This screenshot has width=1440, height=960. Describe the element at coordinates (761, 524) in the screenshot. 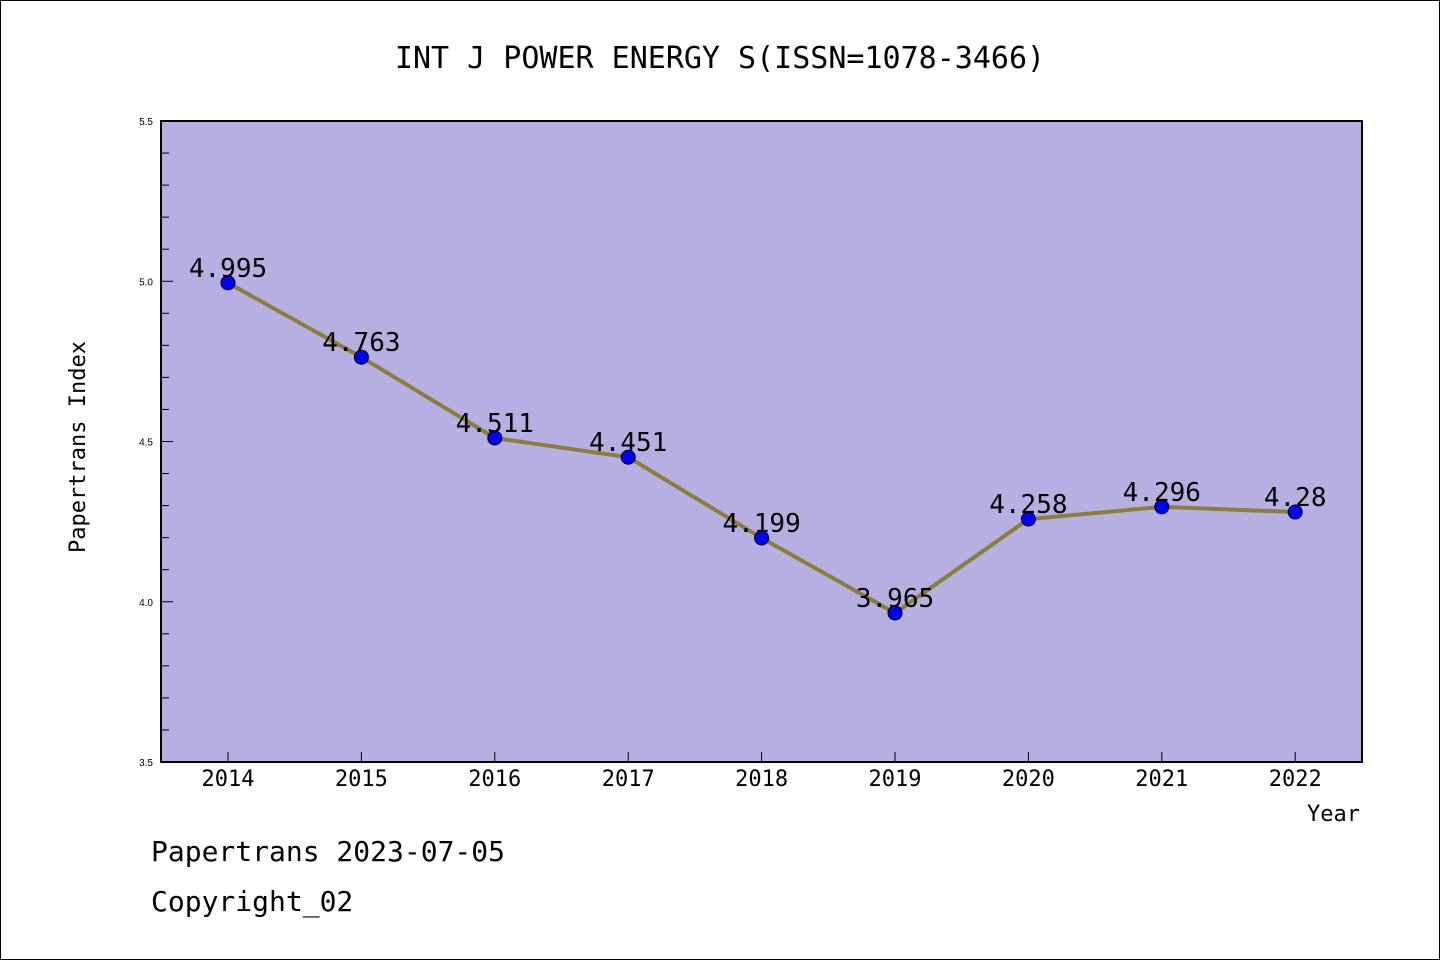

I see `data-label: 4.199` at that location.